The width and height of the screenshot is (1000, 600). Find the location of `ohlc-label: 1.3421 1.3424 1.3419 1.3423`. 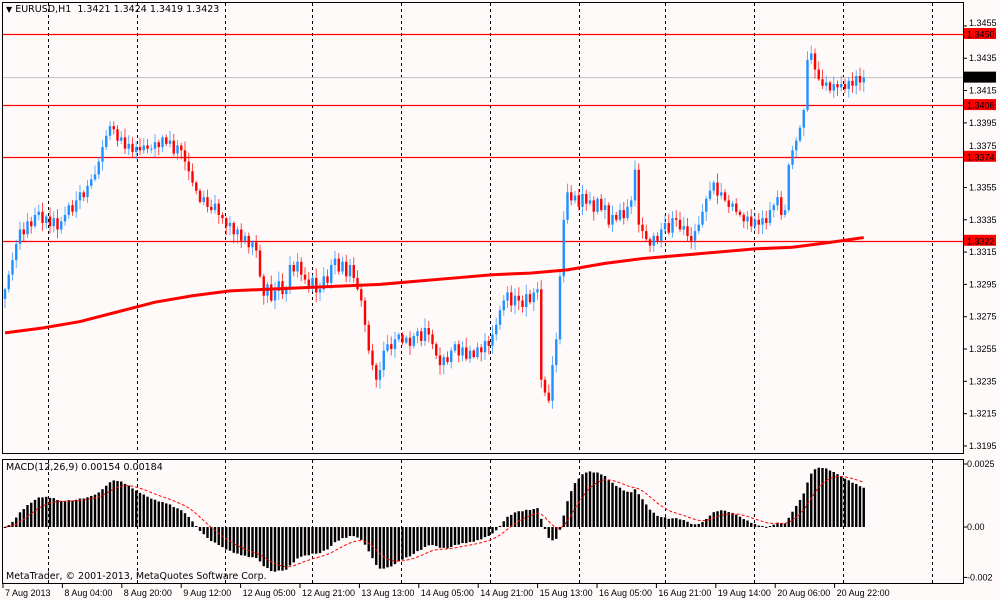

ohlc-label: 1.3421 1.3424 1.3419 1.3423 is located at coordinates (148, 9).